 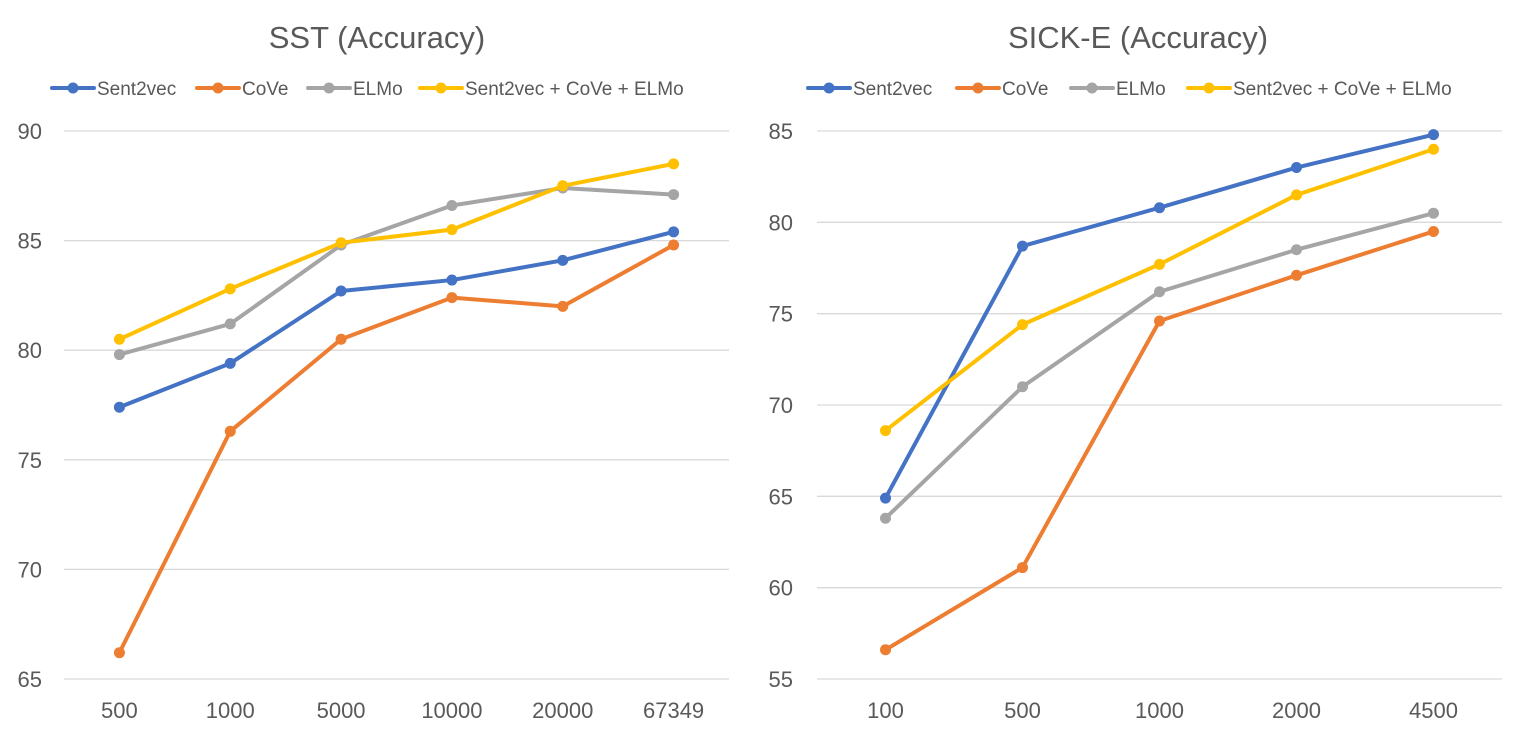 I want to click on y-tick-label-90: 90, so click(x=30, y=131).